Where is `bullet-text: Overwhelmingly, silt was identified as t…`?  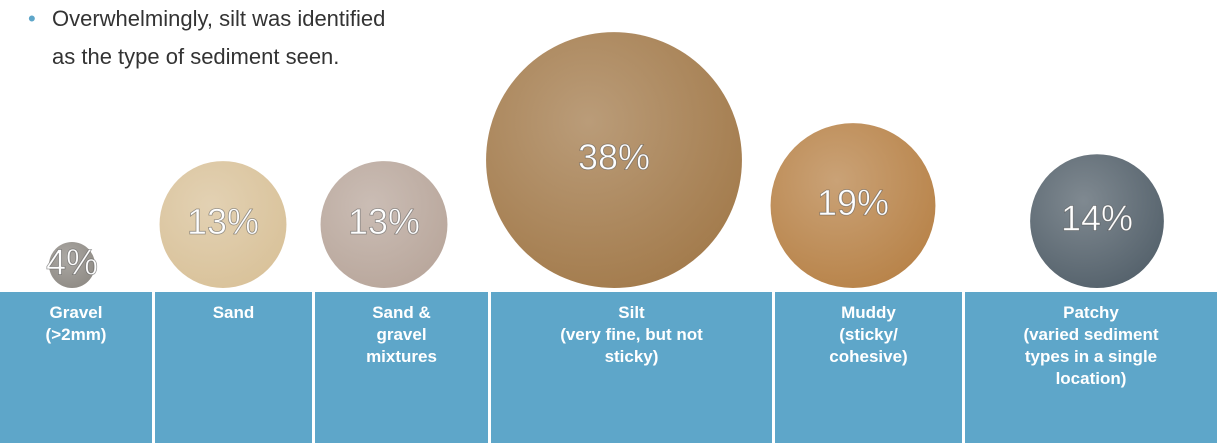 bullet-text: Overwhelmingly, silt was identified as t… is located at coordinates (219, 37).